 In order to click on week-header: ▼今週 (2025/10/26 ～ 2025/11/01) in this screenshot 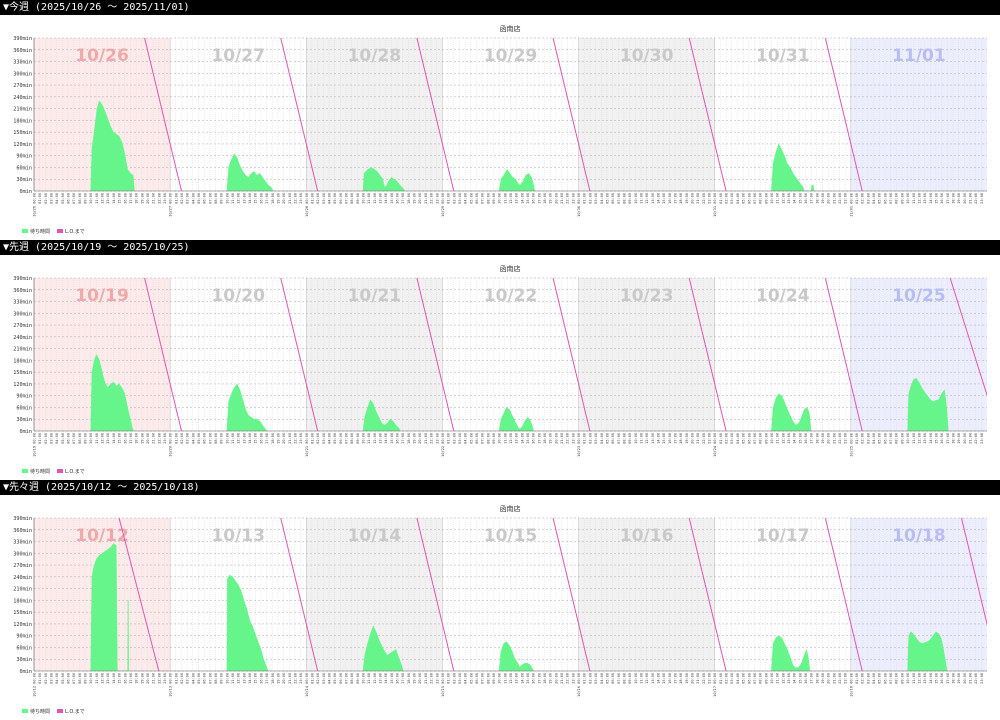, I will do `click(500, 7)`.